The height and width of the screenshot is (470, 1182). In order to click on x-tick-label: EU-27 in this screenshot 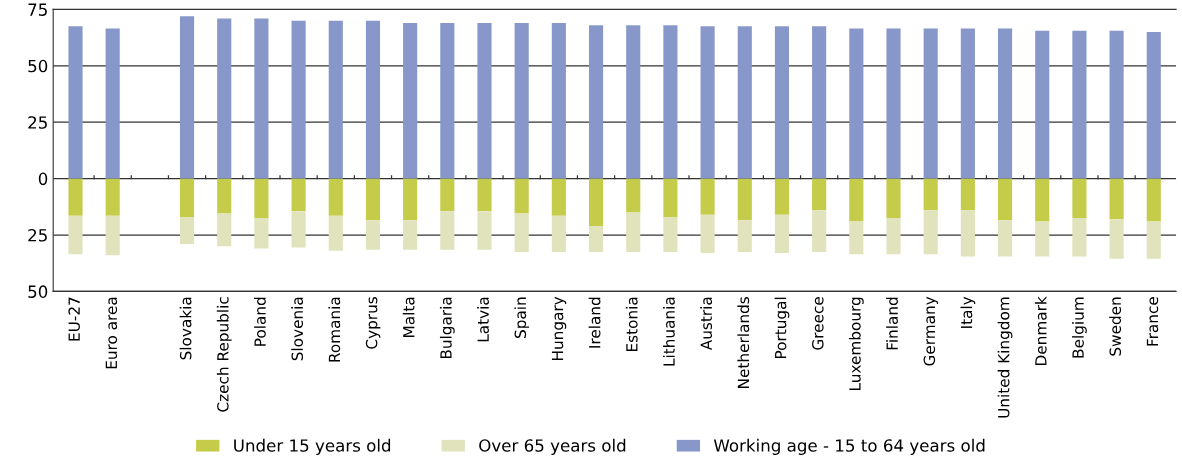, I will do `click(74, 319)`.